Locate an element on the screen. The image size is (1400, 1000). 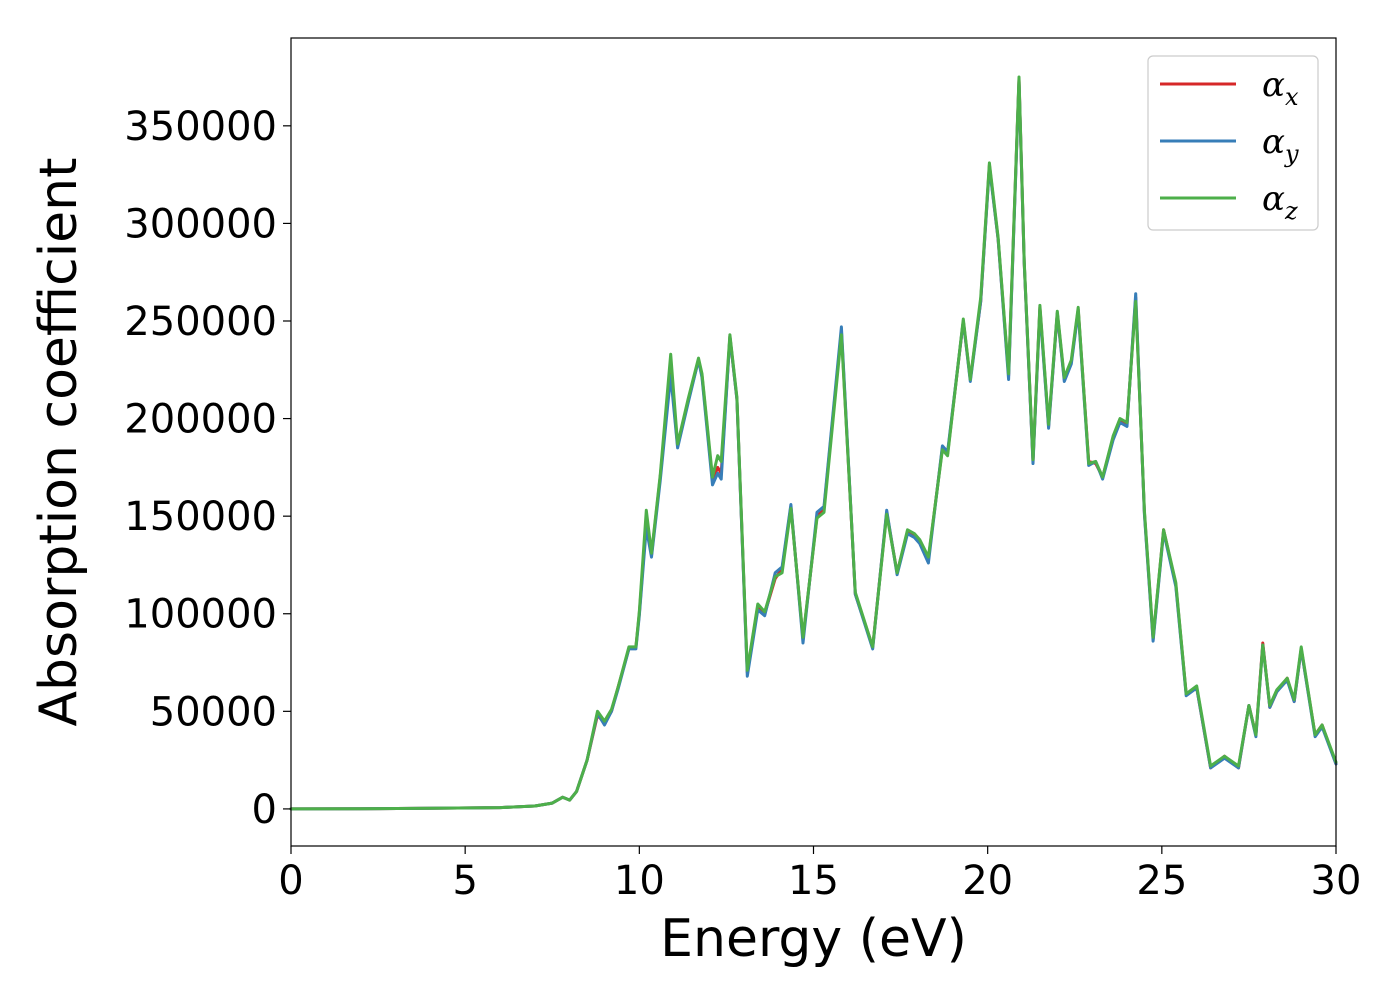
y-tick-label: 100000 is located at coordinates (200, 615).